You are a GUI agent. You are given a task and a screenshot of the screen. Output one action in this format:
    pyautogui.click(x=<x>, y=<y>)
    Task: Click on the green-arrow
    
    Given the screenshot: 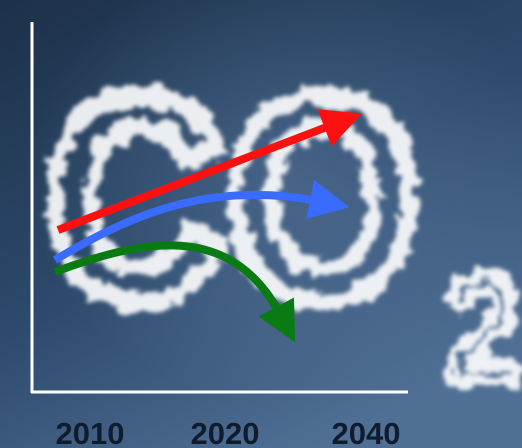 What is the action you would take?
    pyautogui.click(x=174, y=292)
    